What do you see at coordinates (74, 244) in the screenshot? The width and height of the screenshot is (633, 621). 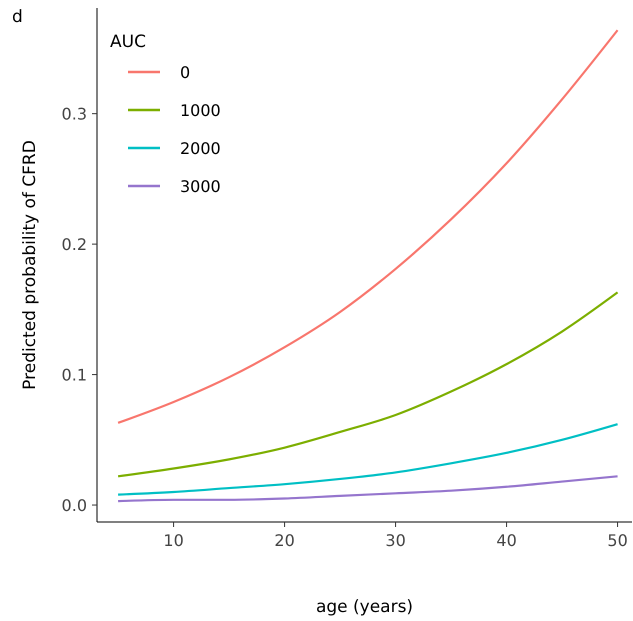 I see `y-tick-label: 0.2` at bounding box center [74, 244].